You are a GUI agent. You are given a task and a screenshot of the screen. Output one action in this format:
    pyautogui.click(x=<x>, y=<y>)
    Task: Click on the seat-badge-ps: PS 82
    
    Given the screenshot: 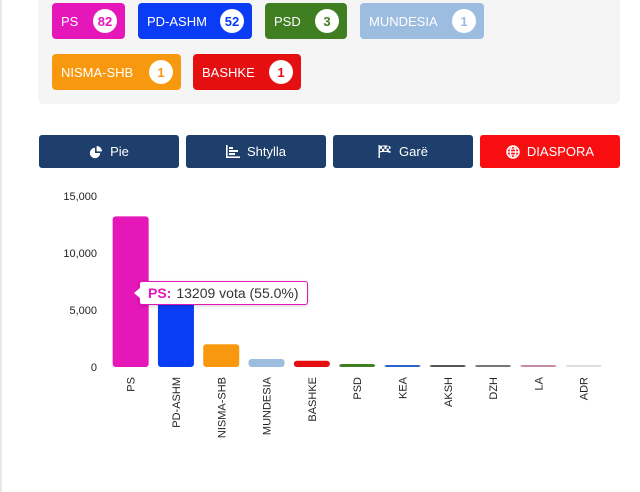 What is the action you would take?
    pyautogui.click(x=88, y=21)
    